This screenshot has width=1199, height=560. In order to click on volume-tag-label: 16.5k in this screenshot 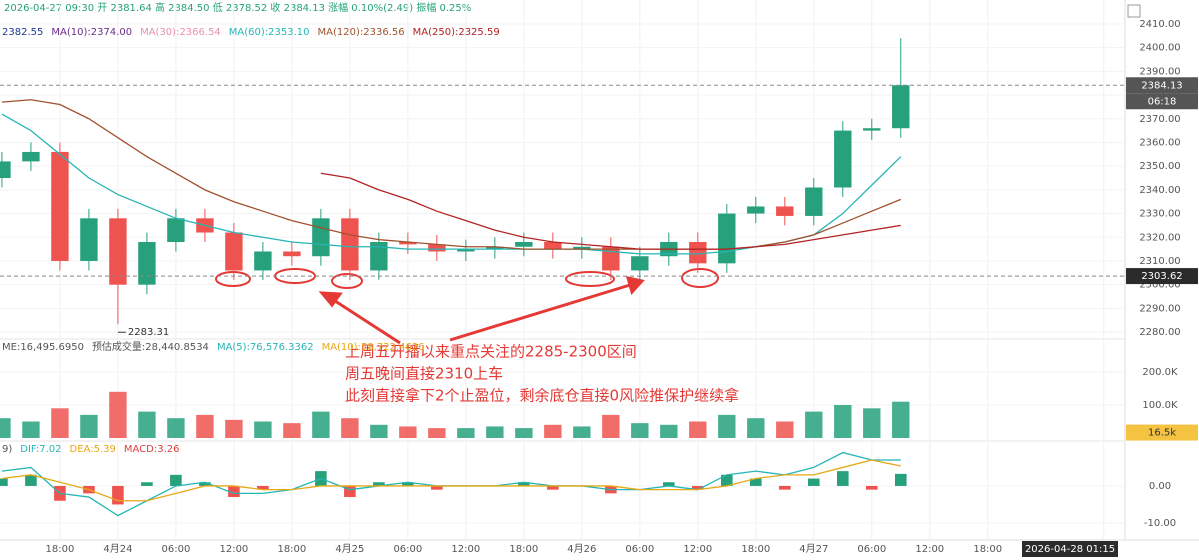, I will do `click(1162, 433)`.